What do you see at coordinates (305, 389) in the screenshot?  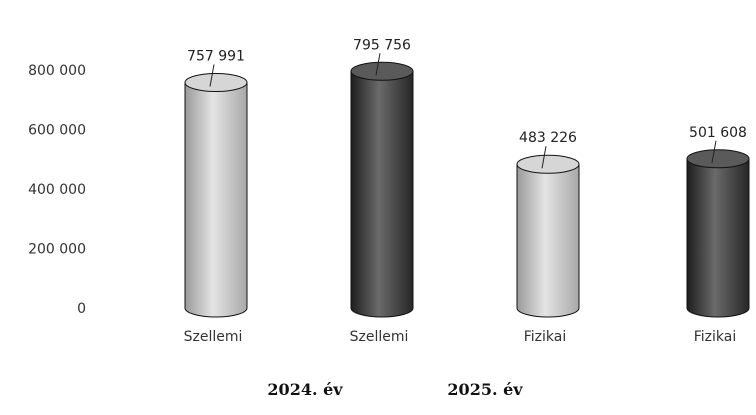 I see `legend-item: 2024. év` at bounding box center [305, 389].